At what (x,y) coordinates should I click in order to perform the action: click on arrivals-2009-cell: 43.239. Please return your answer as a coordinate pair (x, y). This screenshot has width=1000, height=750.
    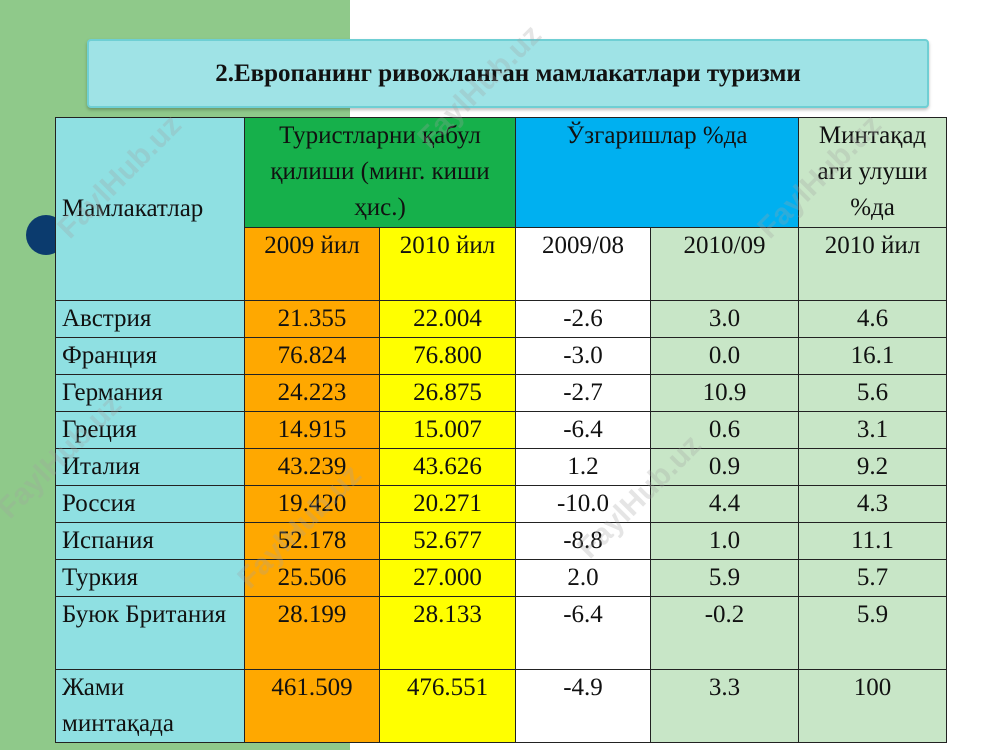
    Looking at the image, I should click on (312, 467).